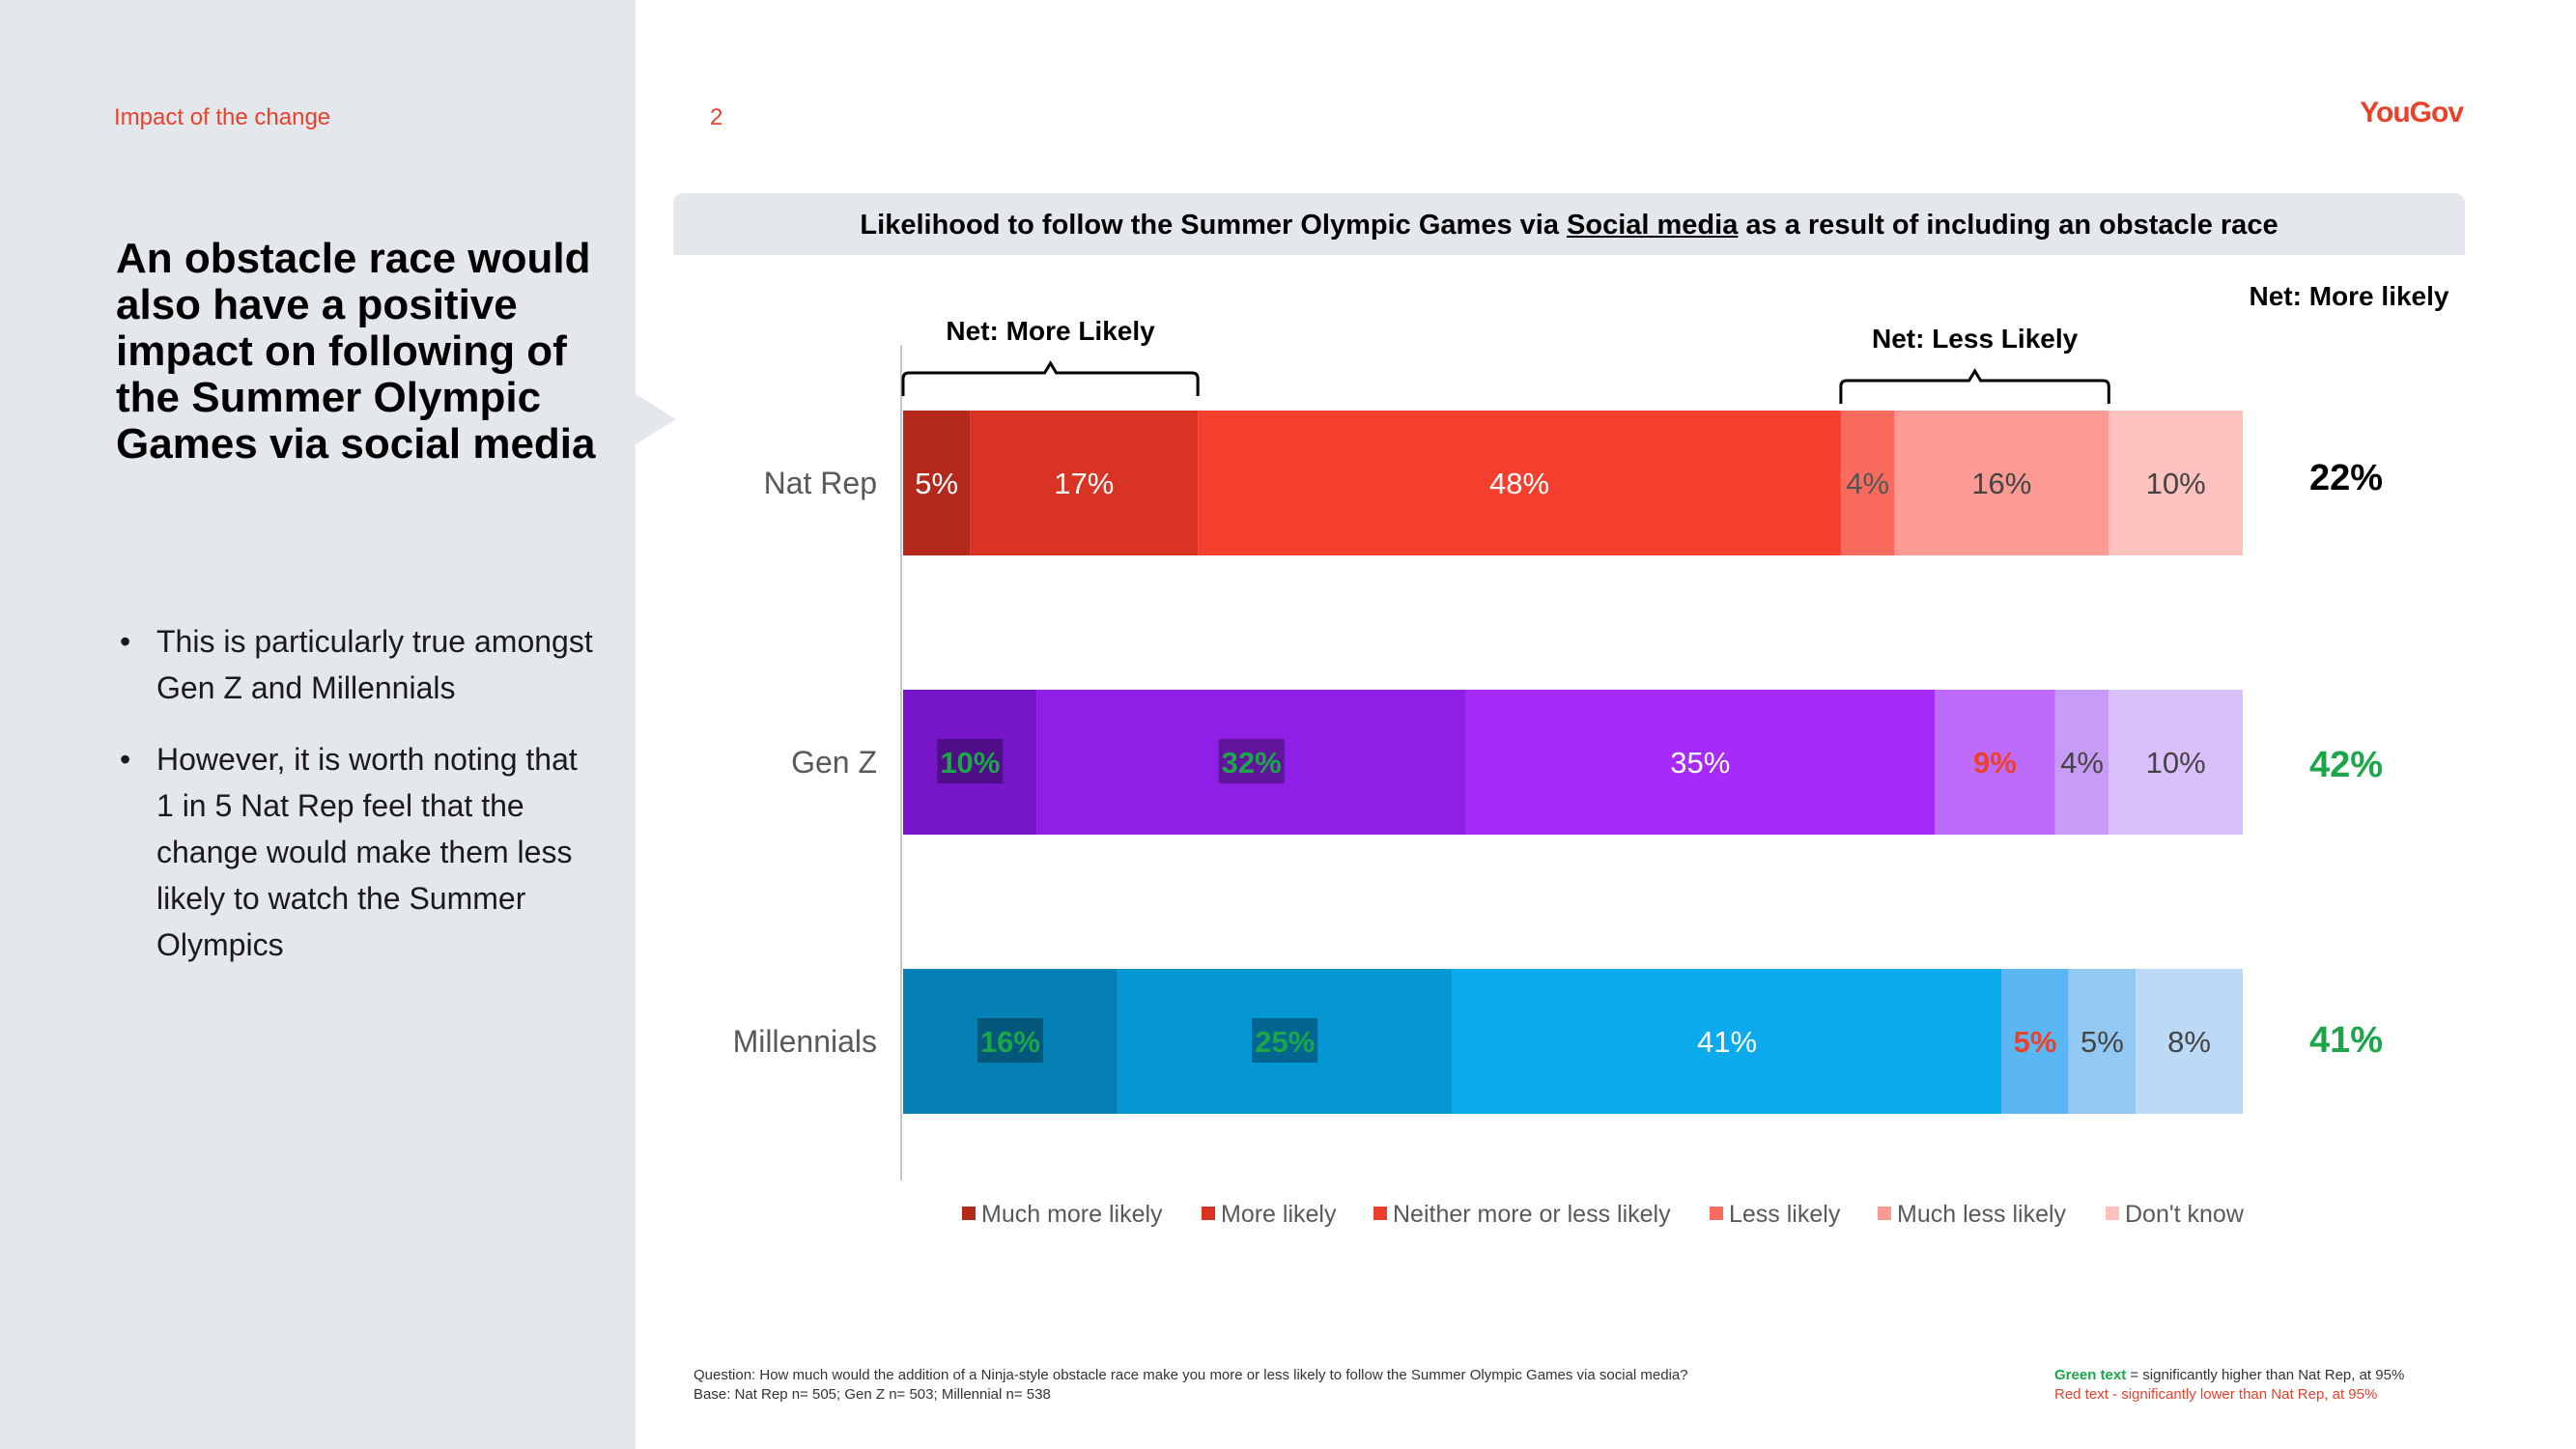 This screenshot has width=2576, height=1449. Describe the element at coordinates (1982, 1214) in the screenshot. I see `legend-label: Much less likely` at that location.